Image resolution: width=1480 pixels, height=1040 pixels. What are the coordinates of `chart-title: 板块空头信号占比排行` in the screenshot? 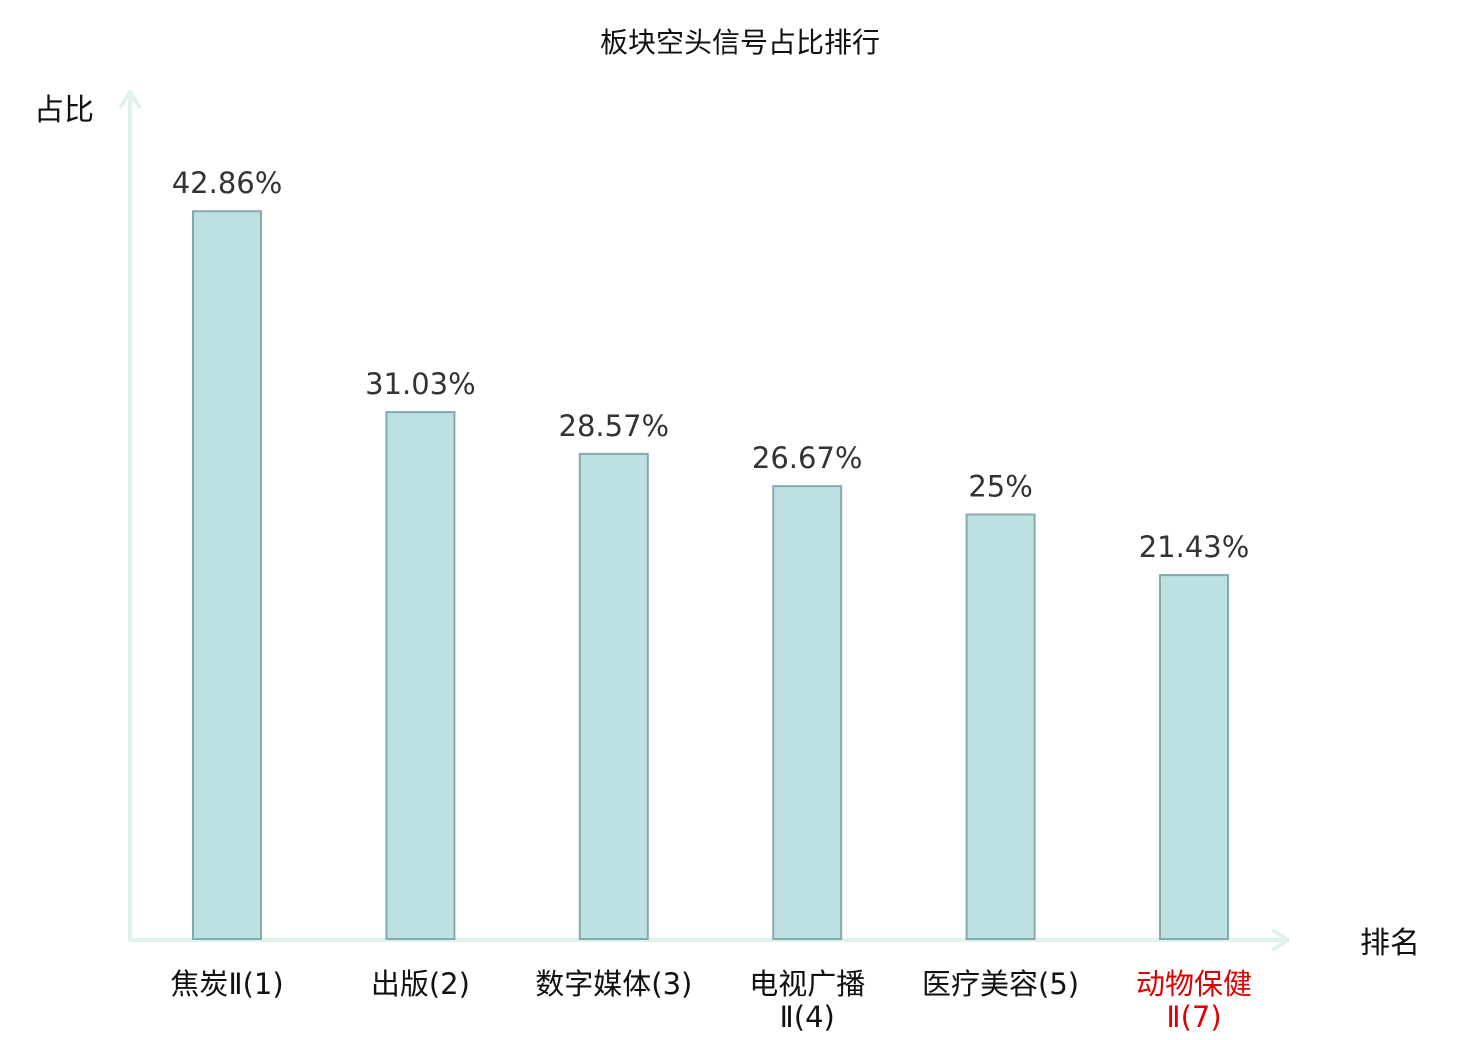 It's located at (740, 42).